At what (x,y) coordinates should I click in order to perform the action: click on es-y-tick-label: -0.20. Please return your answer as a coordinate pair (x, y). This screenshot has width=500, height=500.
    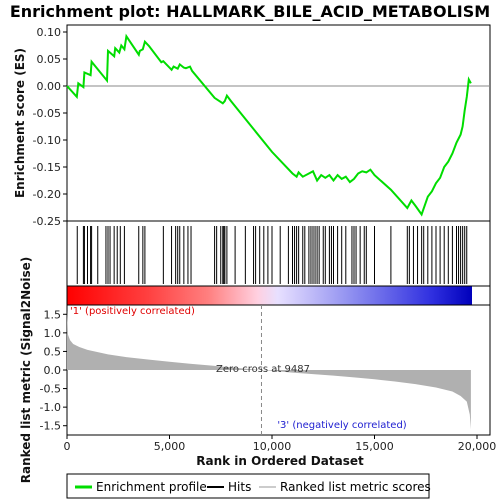
    Looking at the image, I should click on (47, 194).